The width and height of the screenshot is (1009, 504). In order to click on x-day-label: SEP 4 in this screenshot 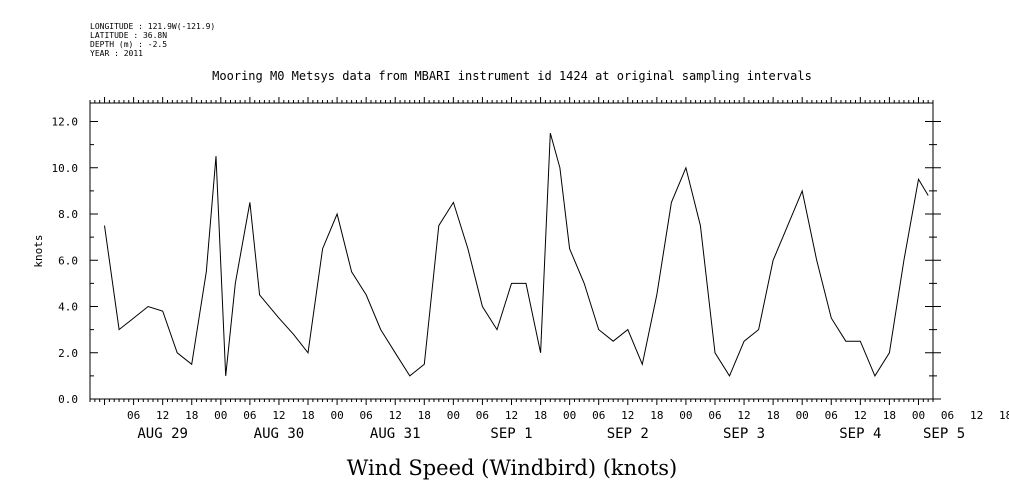, I will do `click(860, 434)`.